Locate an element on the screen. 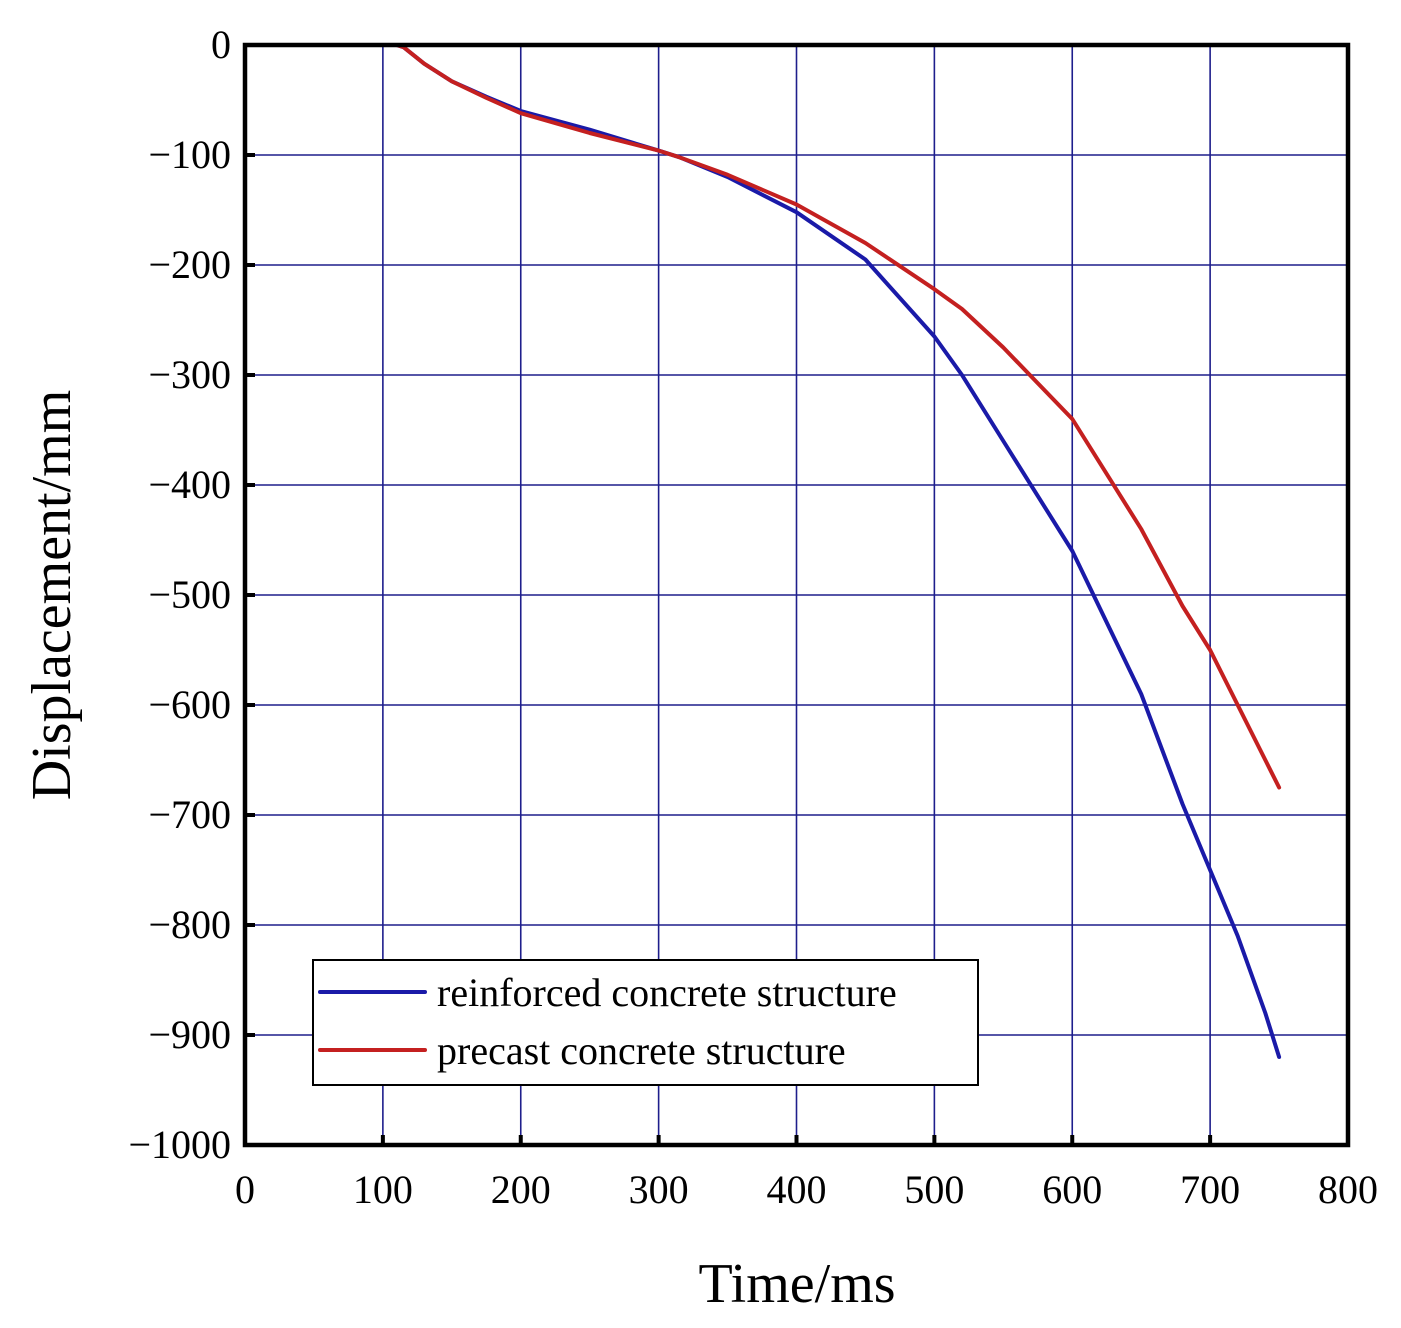  x-axis-tick-labels: 0 100 200 300 400 500 600 700 800 is located at coordinates (806, 1189).